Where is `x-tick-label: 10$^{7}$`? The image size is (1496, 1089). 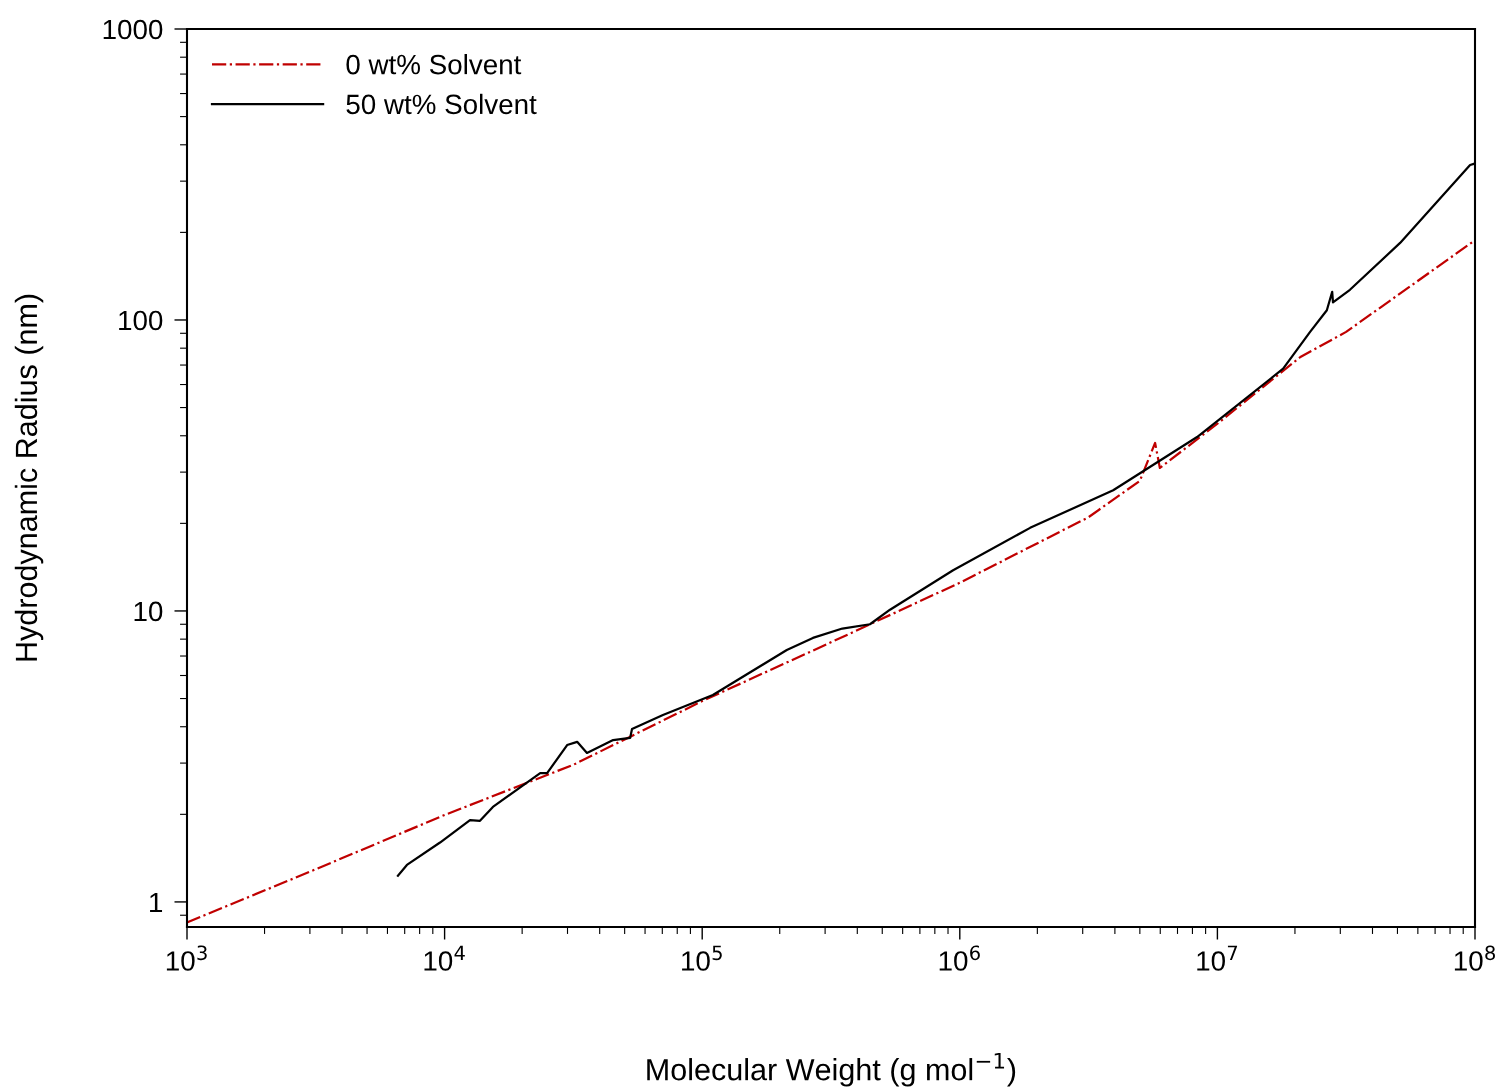 x-tick-label: 10$^{7}$ is located at coordinates (1217, 958).